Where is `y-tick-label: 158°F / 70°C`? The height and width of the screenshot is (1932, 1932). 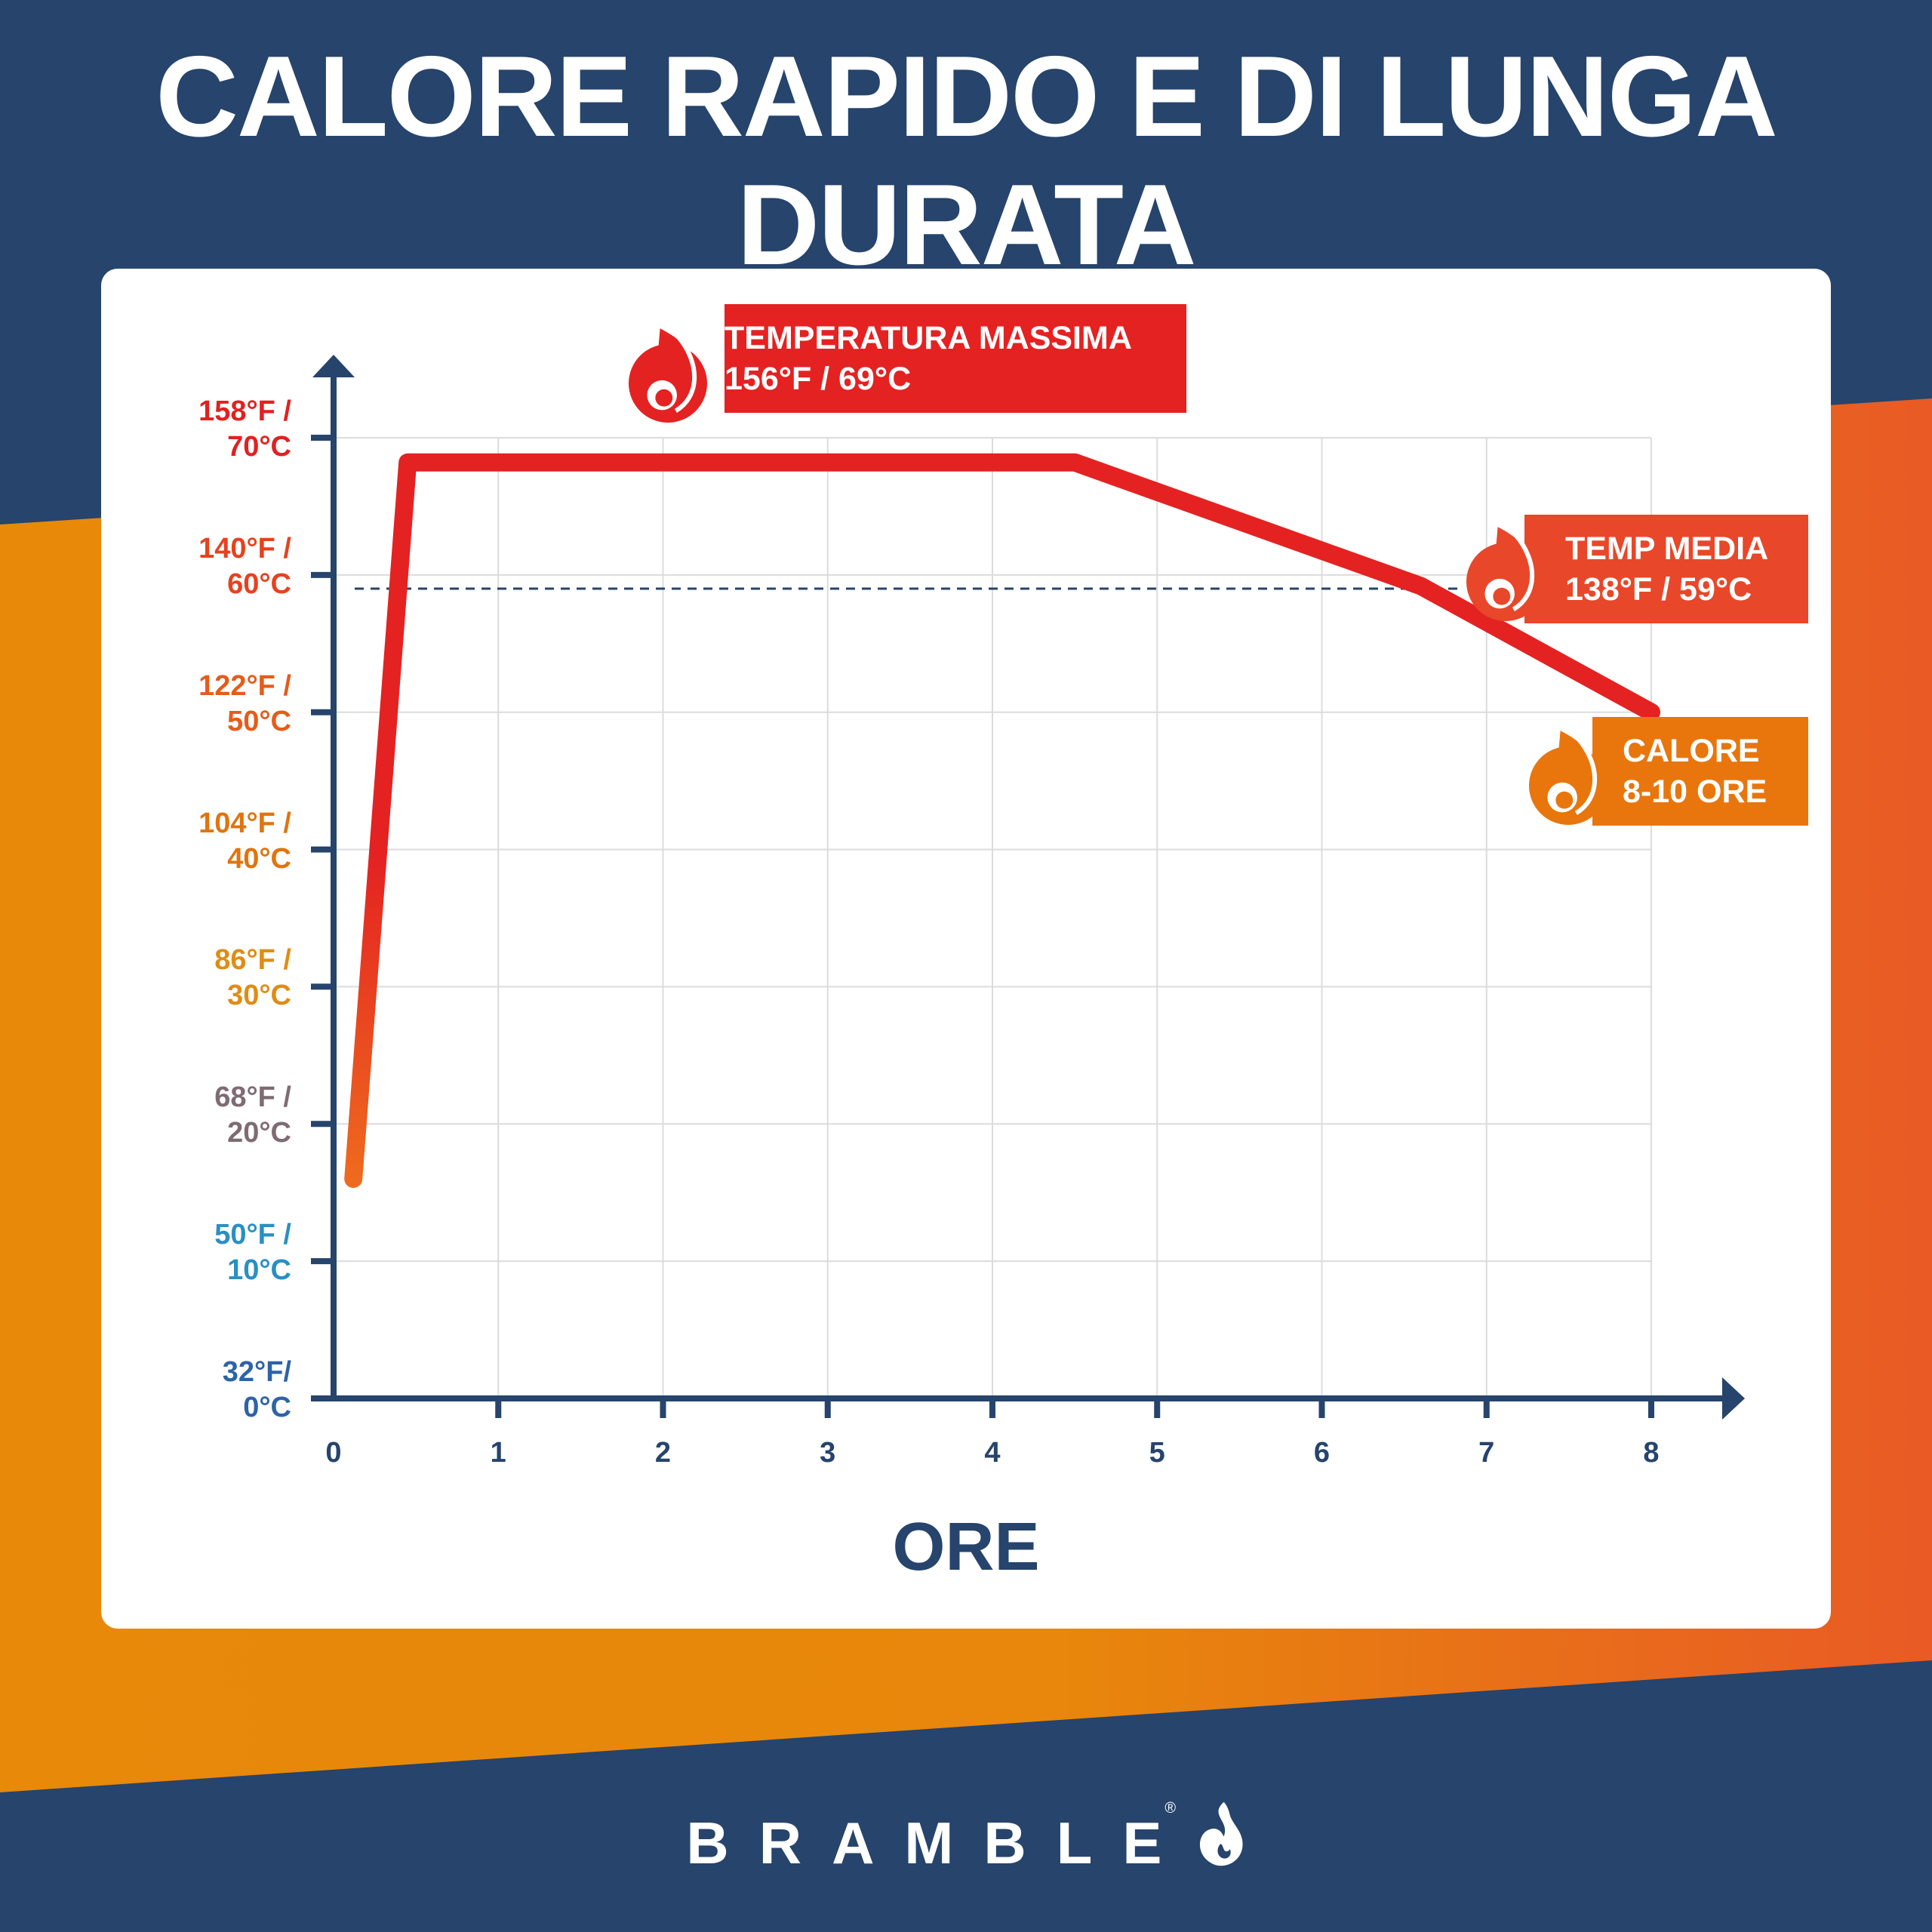 y-tick-label: 158°F / 70°C is located at coordinates (197, 429).